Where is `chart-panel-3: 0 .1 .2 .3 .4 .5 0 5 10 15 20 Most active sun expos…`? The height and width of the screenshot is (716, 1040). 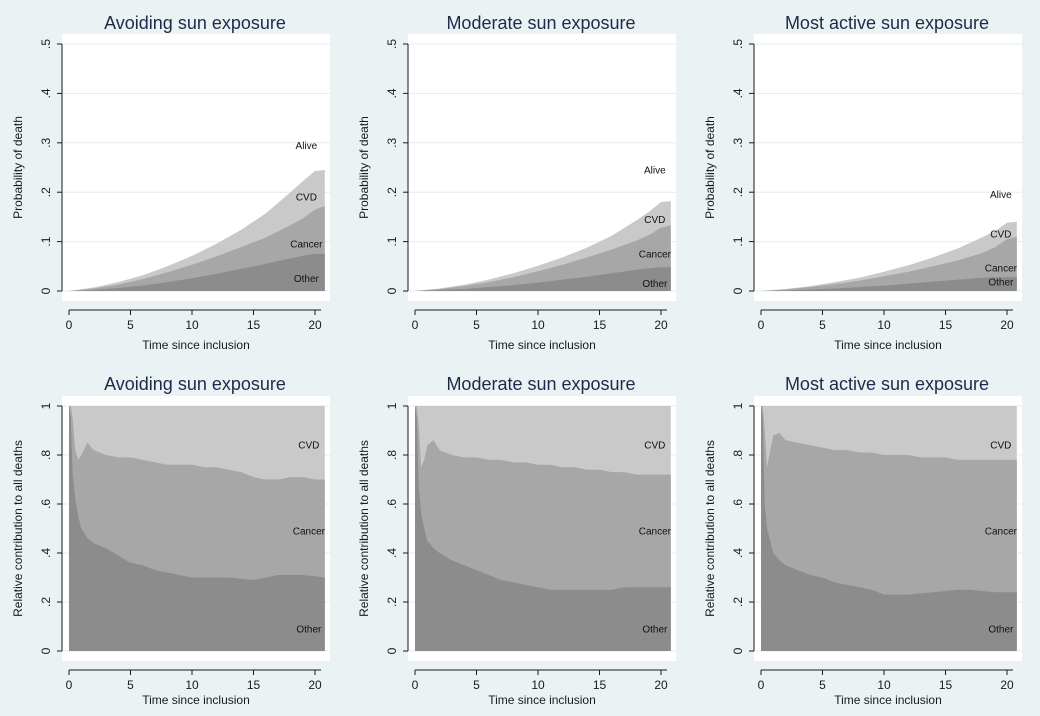 chart-panel-3: 0 .1 .2 .3 .4 .5 0 5 10 15 20 Most active sun expos… is located at coordinates (862, 182).